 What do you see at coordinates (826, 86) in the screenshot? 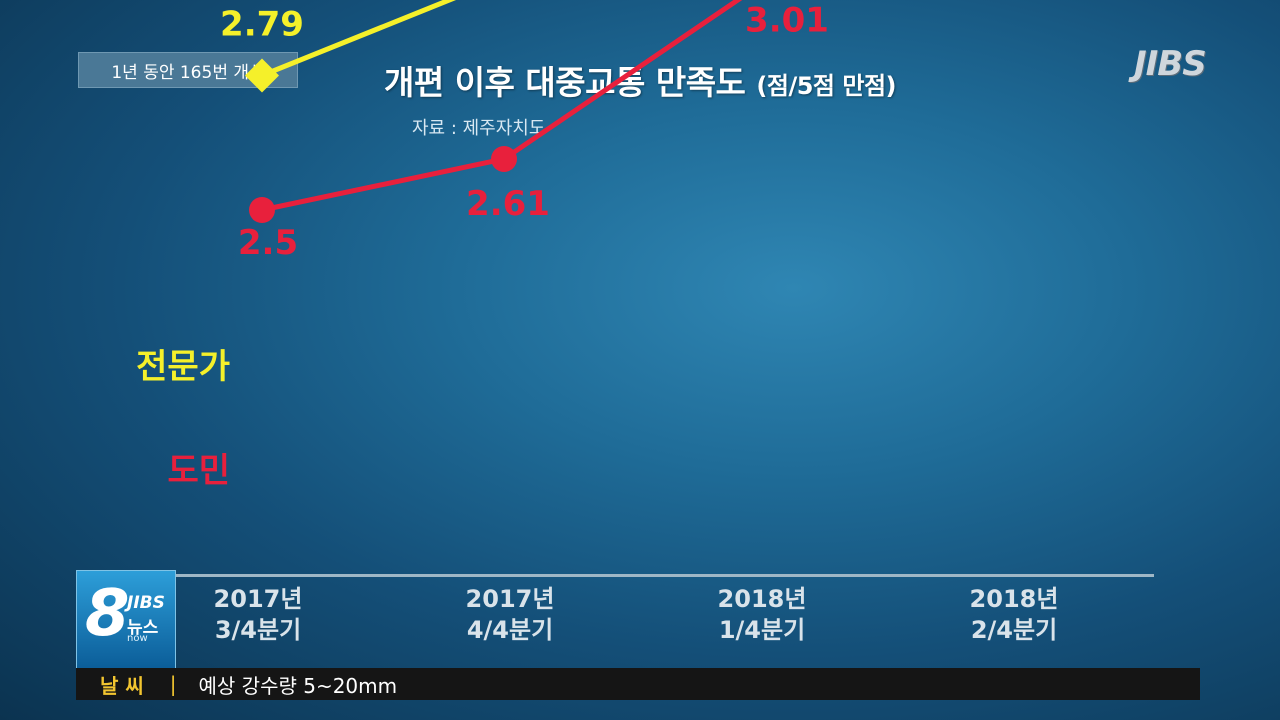
I see `chart-title-unit: (점/5점 만점)` at bounding box center [826, 86].